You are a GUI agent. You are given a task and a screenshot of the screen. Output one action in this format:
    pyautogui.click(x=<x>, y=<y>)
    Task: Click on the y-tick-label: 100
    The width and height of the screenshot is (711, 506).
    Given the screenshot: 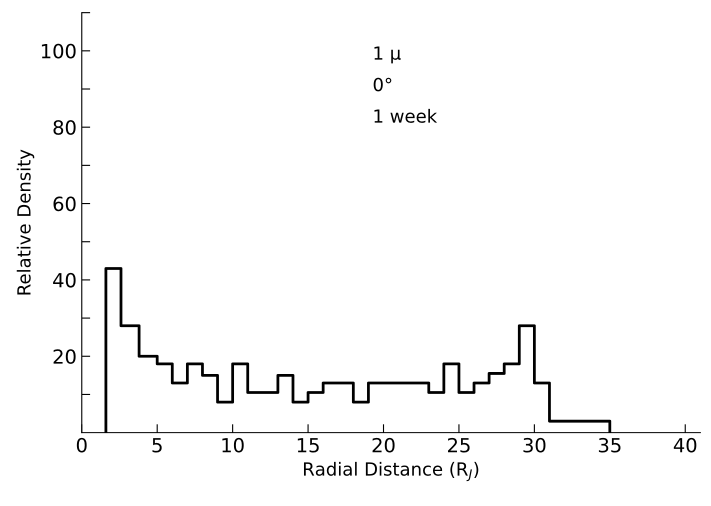 What is the action you would take?
    pyautogui.click(x=59, y=51)
    